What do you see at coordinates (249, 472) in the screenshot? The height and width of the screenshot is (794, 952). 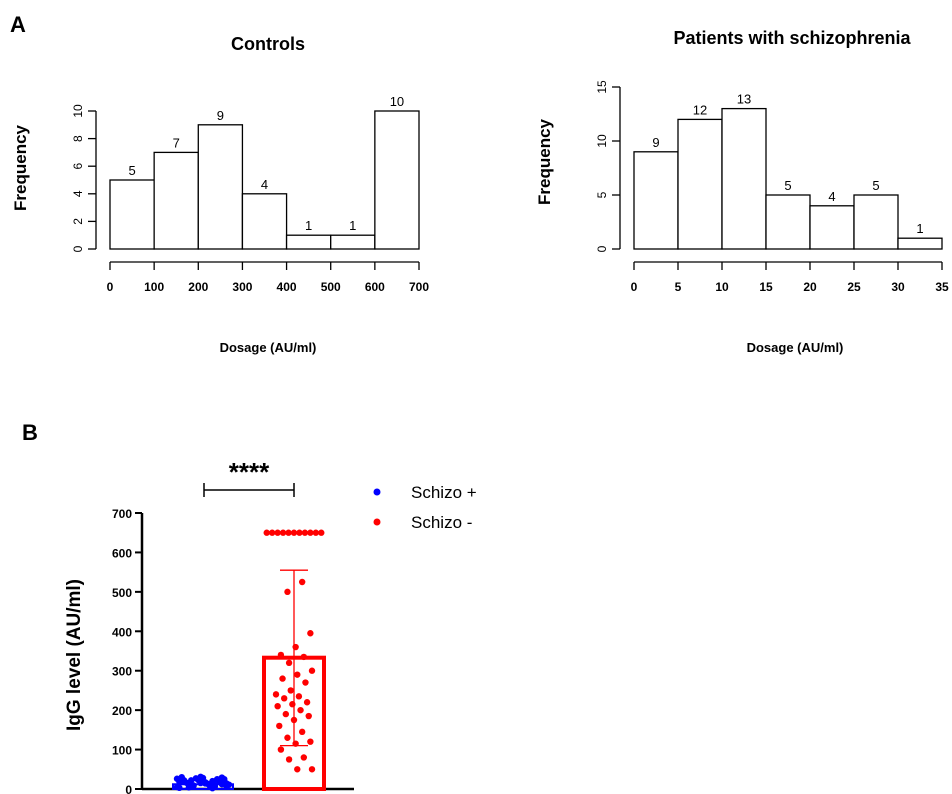 I see `significance-marker: ****` at bounding box center [249, 472].